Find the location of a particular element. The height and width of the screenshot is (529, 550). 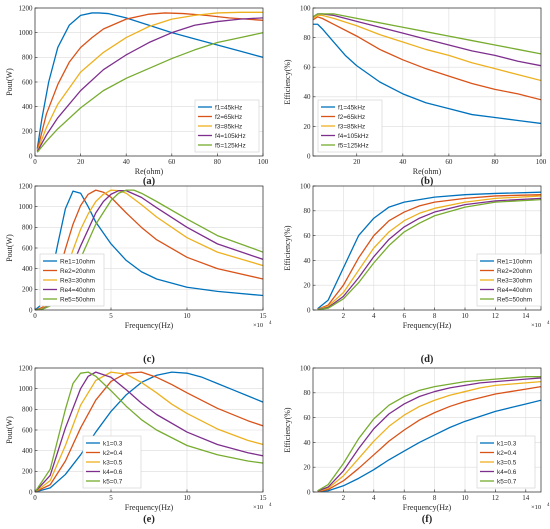

legend-entry-1: Re1=10ohm is located at coordinates (77, 261).